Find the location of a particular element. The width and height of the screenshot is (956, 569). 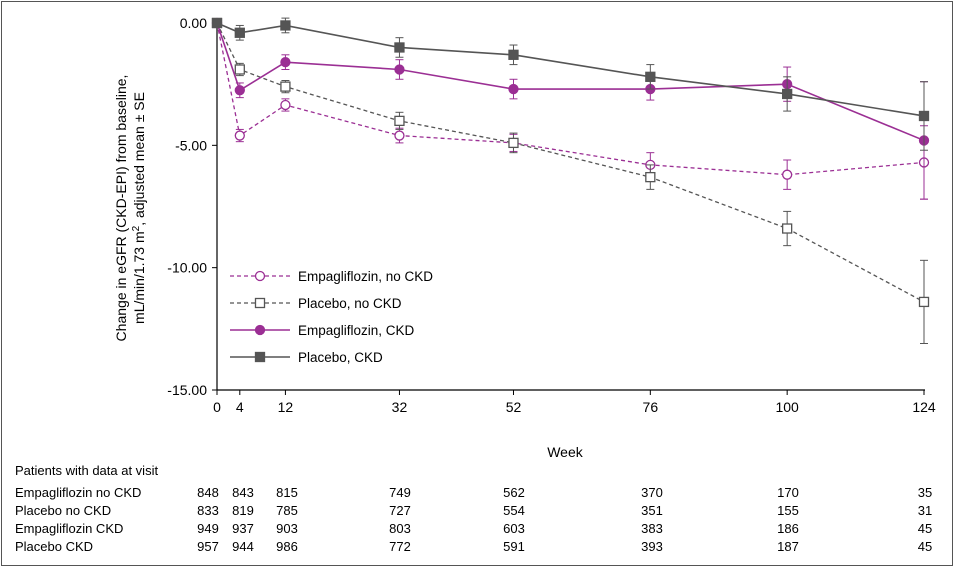

table-cell: 187 is located at coordinates (788, 546).